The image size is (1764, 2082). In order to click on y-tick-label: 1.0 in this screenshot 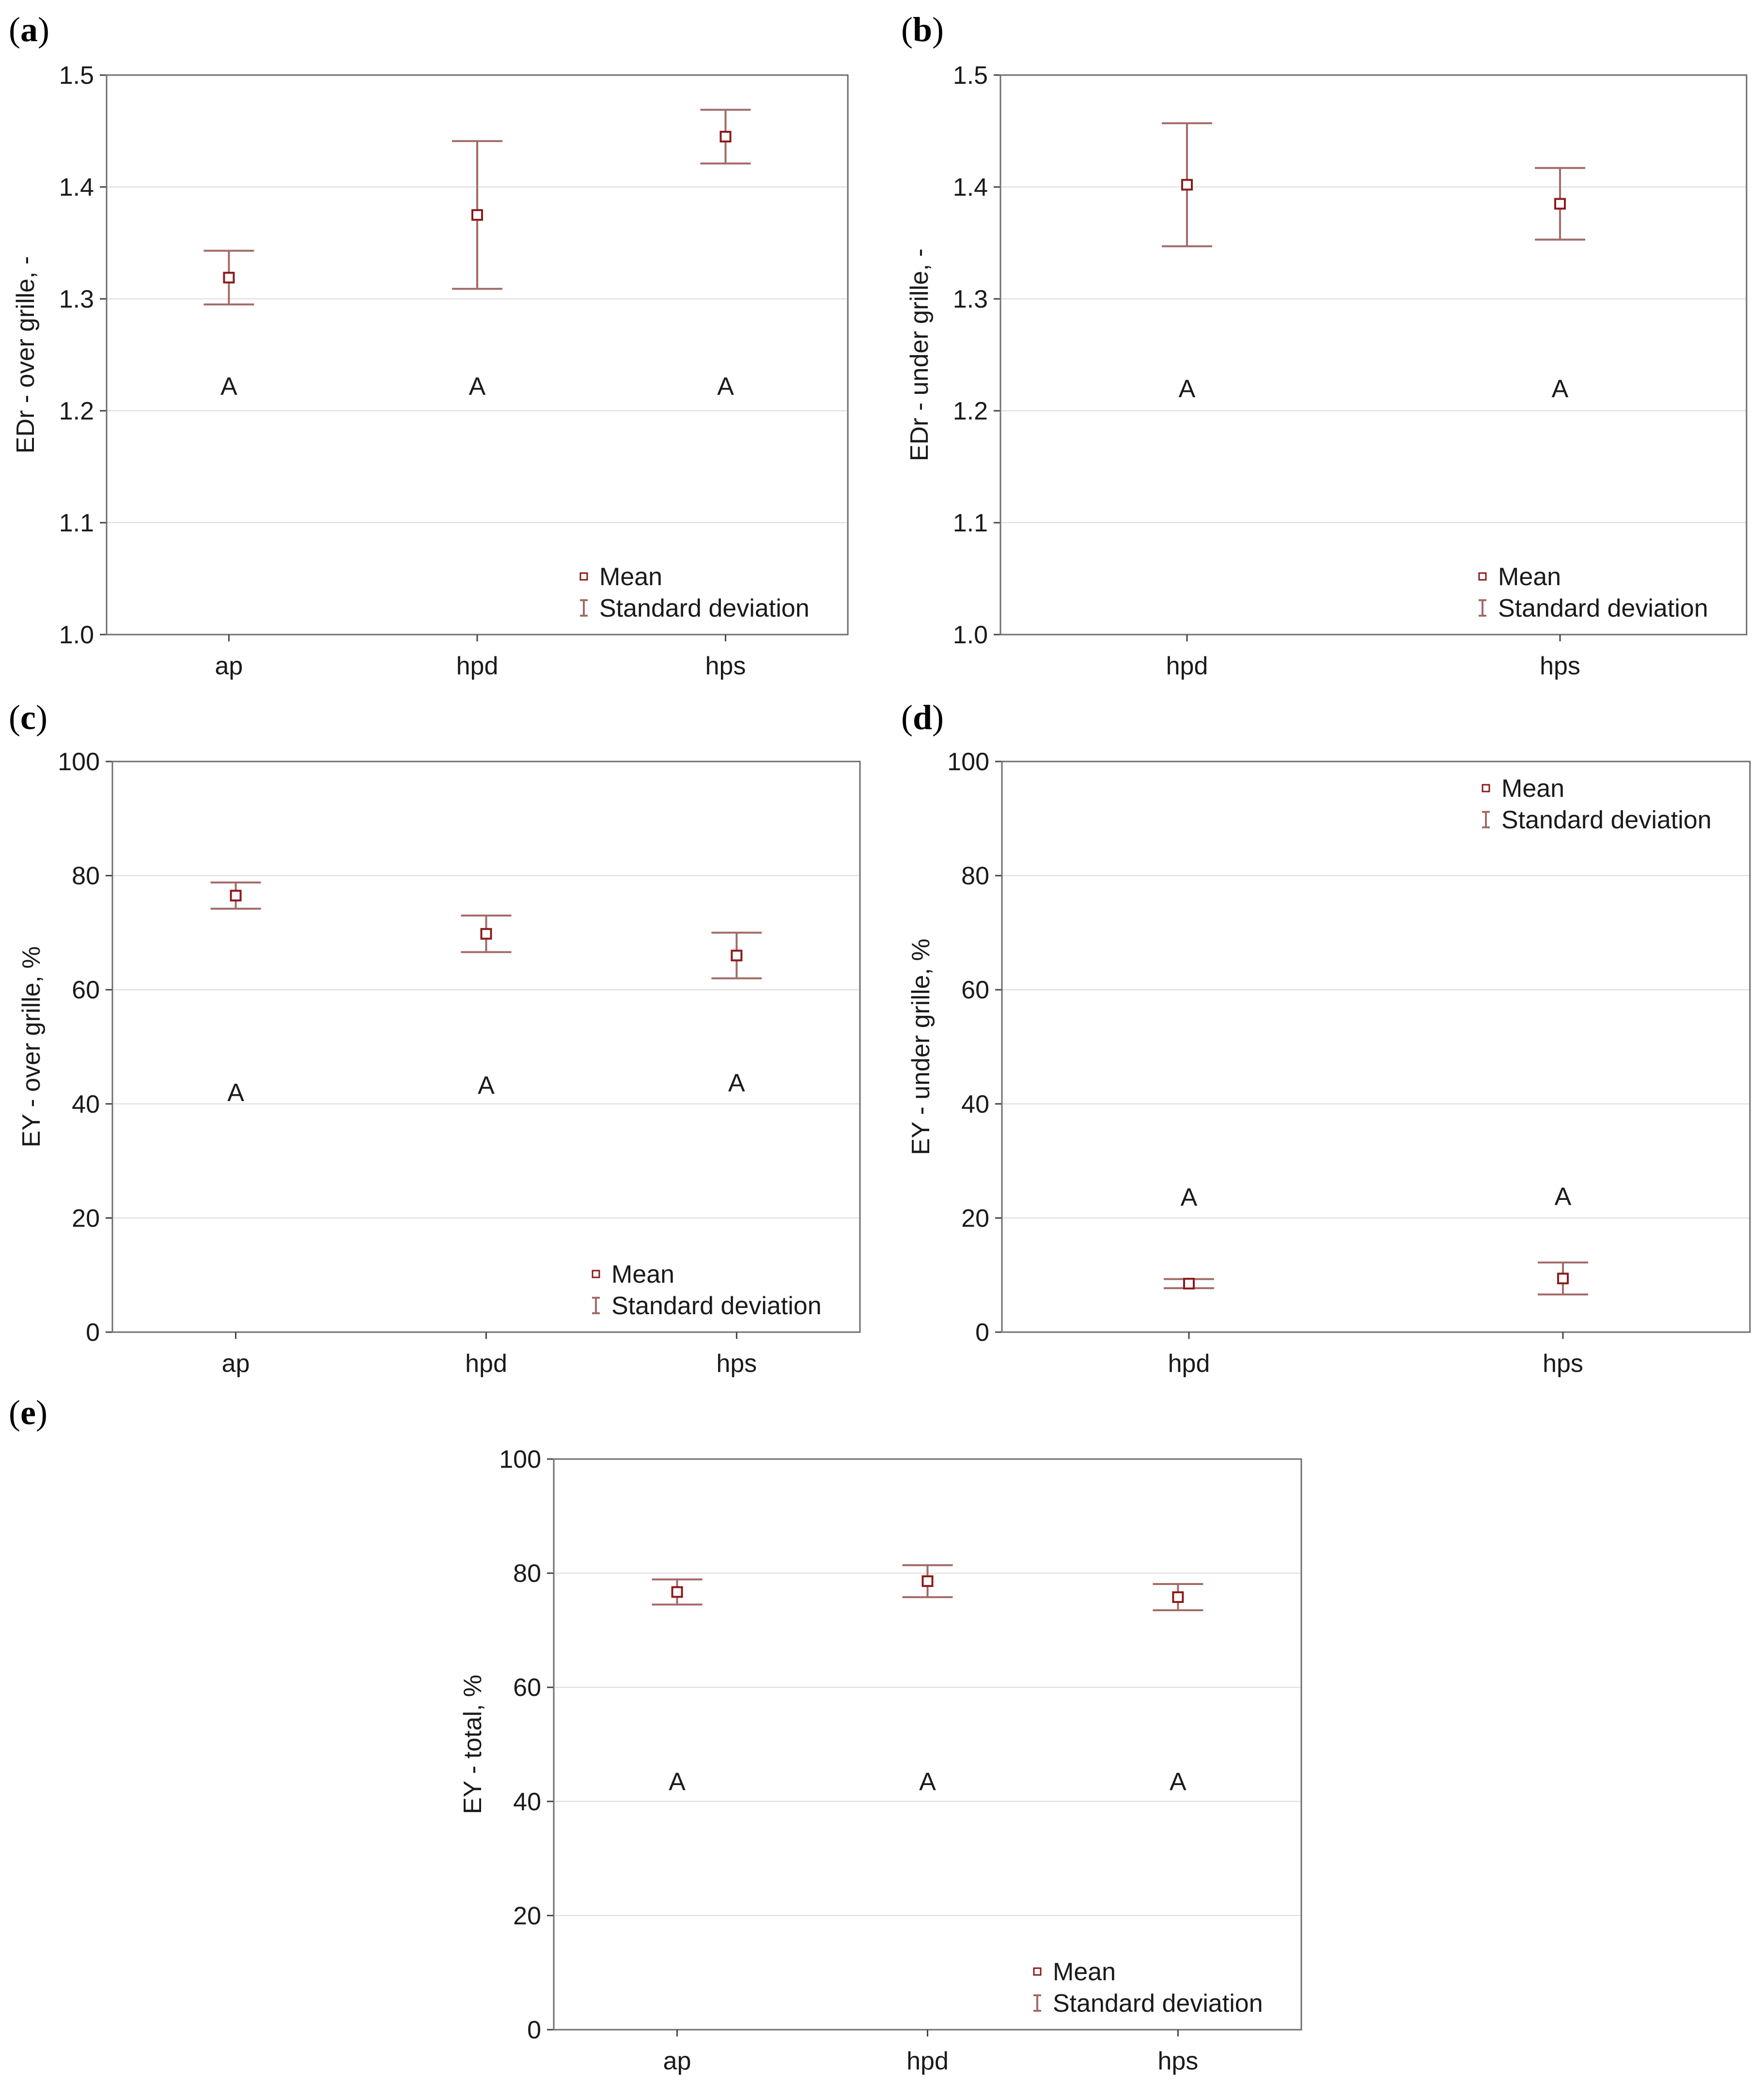, I will do `click(76, 635)`.